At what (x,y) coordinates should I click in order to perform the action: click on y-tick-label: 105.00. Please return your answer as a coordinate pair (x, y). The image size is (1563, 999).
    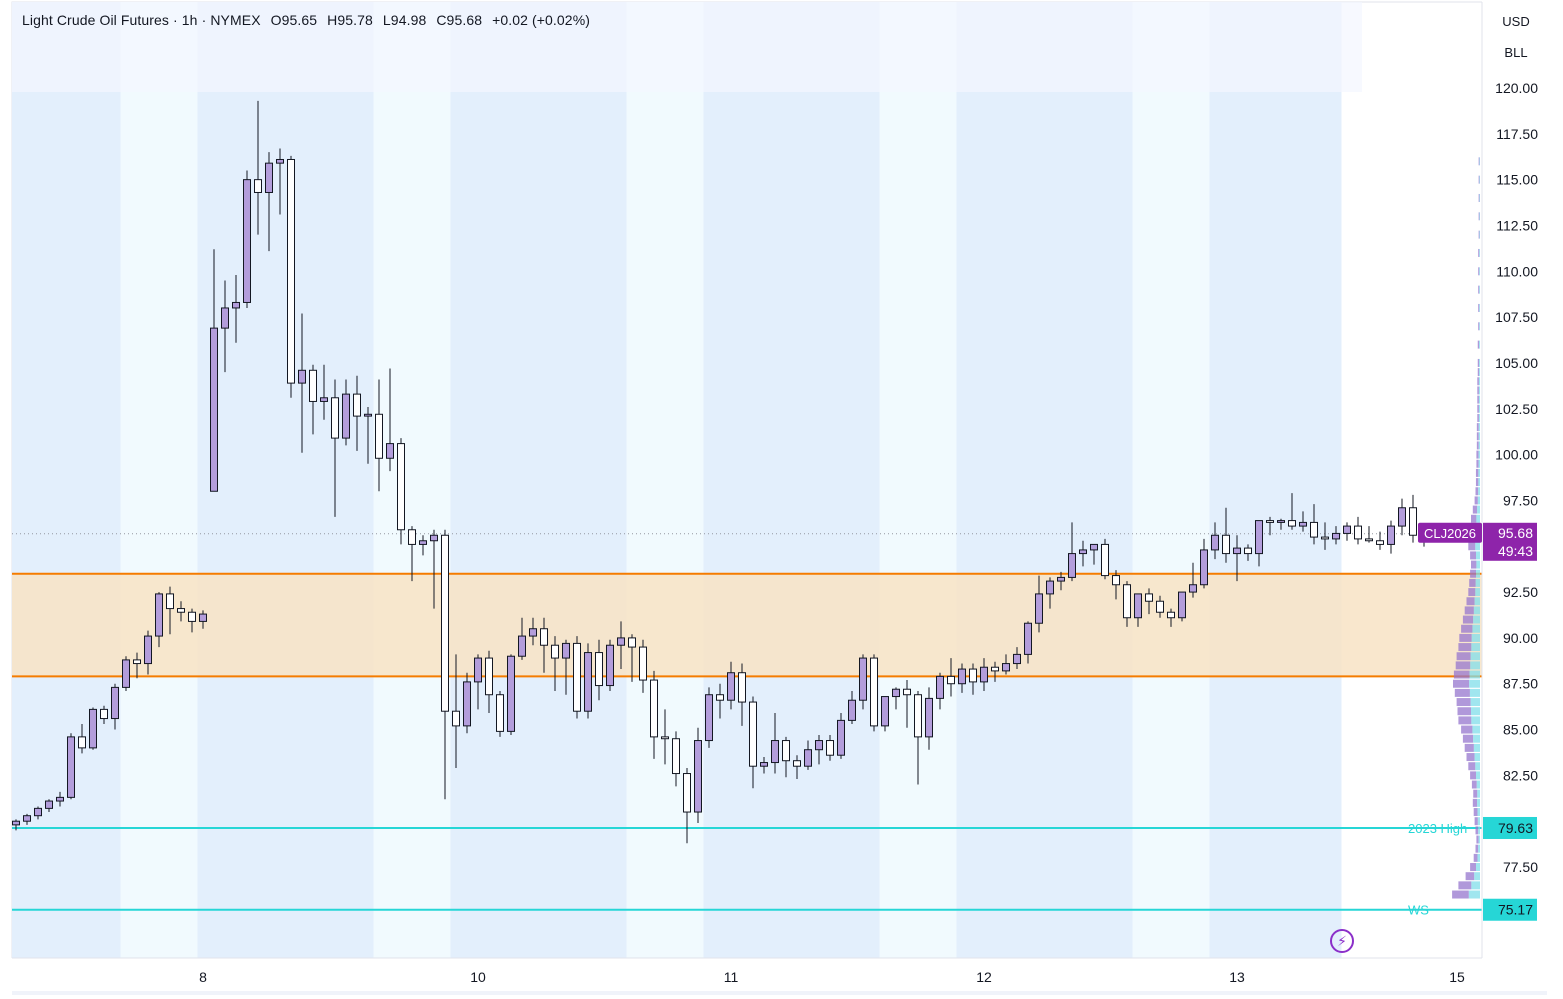
    Looking at the image, I should click on (1516, 363).